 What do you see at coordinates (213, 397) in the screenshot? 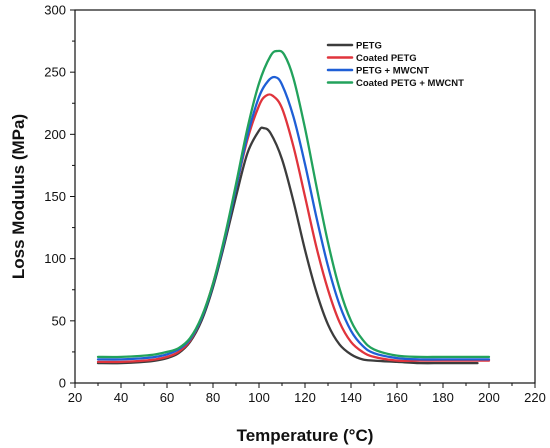
I see `x-tick-label-3: 80` at bounding box center [213, 397].